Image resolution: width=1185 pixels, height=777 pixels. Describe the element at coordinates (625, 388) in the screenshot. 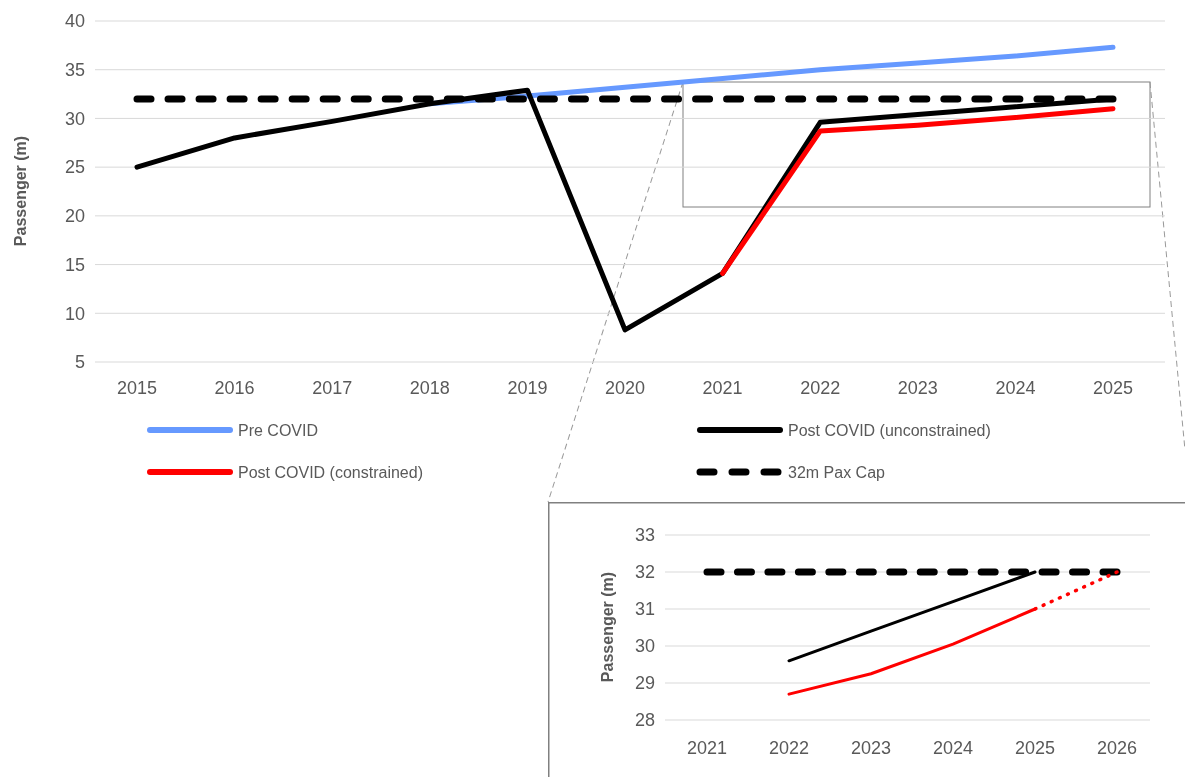

I see `x-tick-label: 2020` at that location.